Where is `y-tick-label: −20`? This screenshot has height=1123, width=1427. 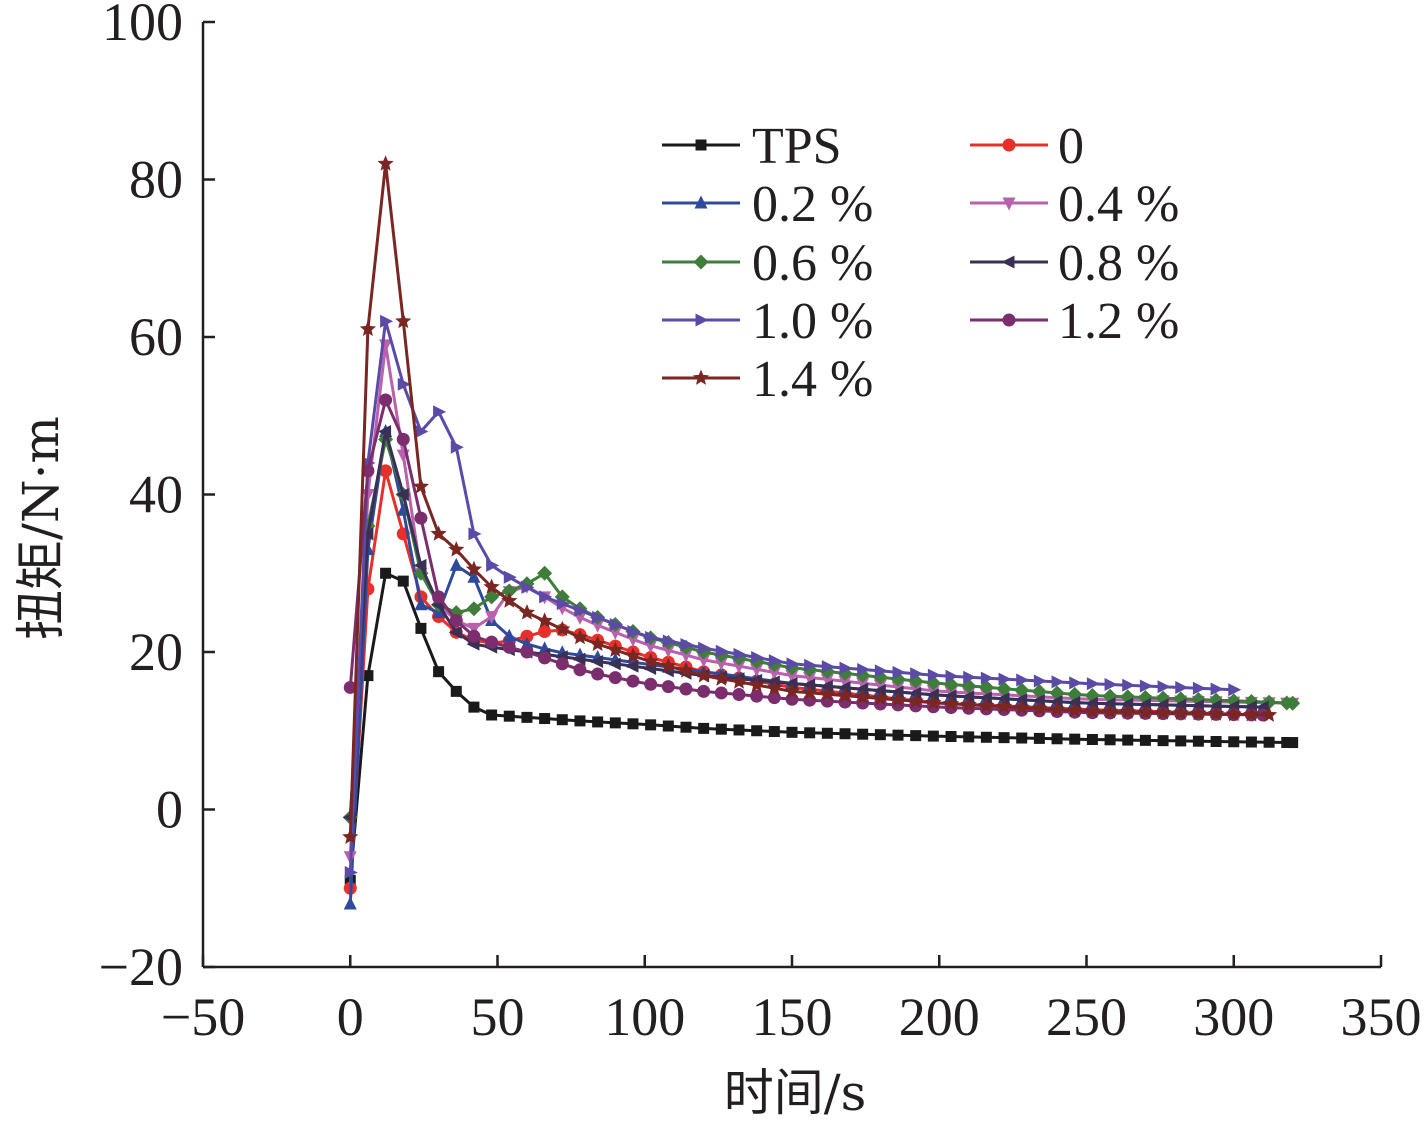 y-tick-label: −20 is located at coordinates (141, 967).